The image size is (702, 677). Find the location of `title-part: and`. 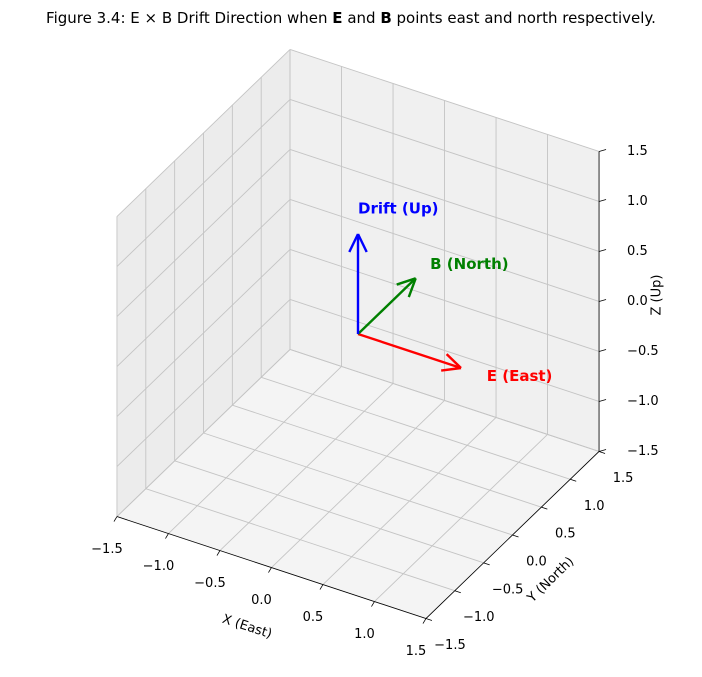

title-part: and is located at coordinates (362, 18).